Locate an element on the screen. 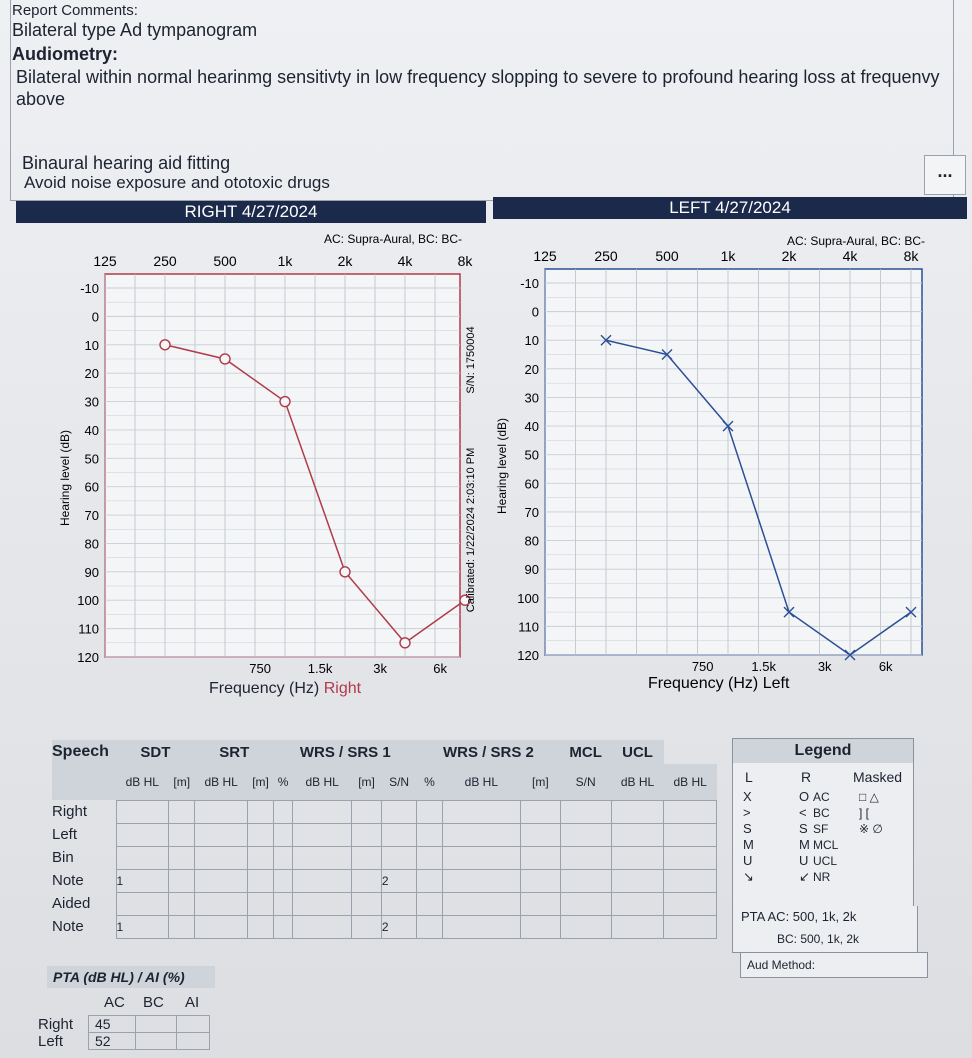 This screenshot has height=1058, width=972. r-freq-top-label: 250 is located at coordinates (165, 261).